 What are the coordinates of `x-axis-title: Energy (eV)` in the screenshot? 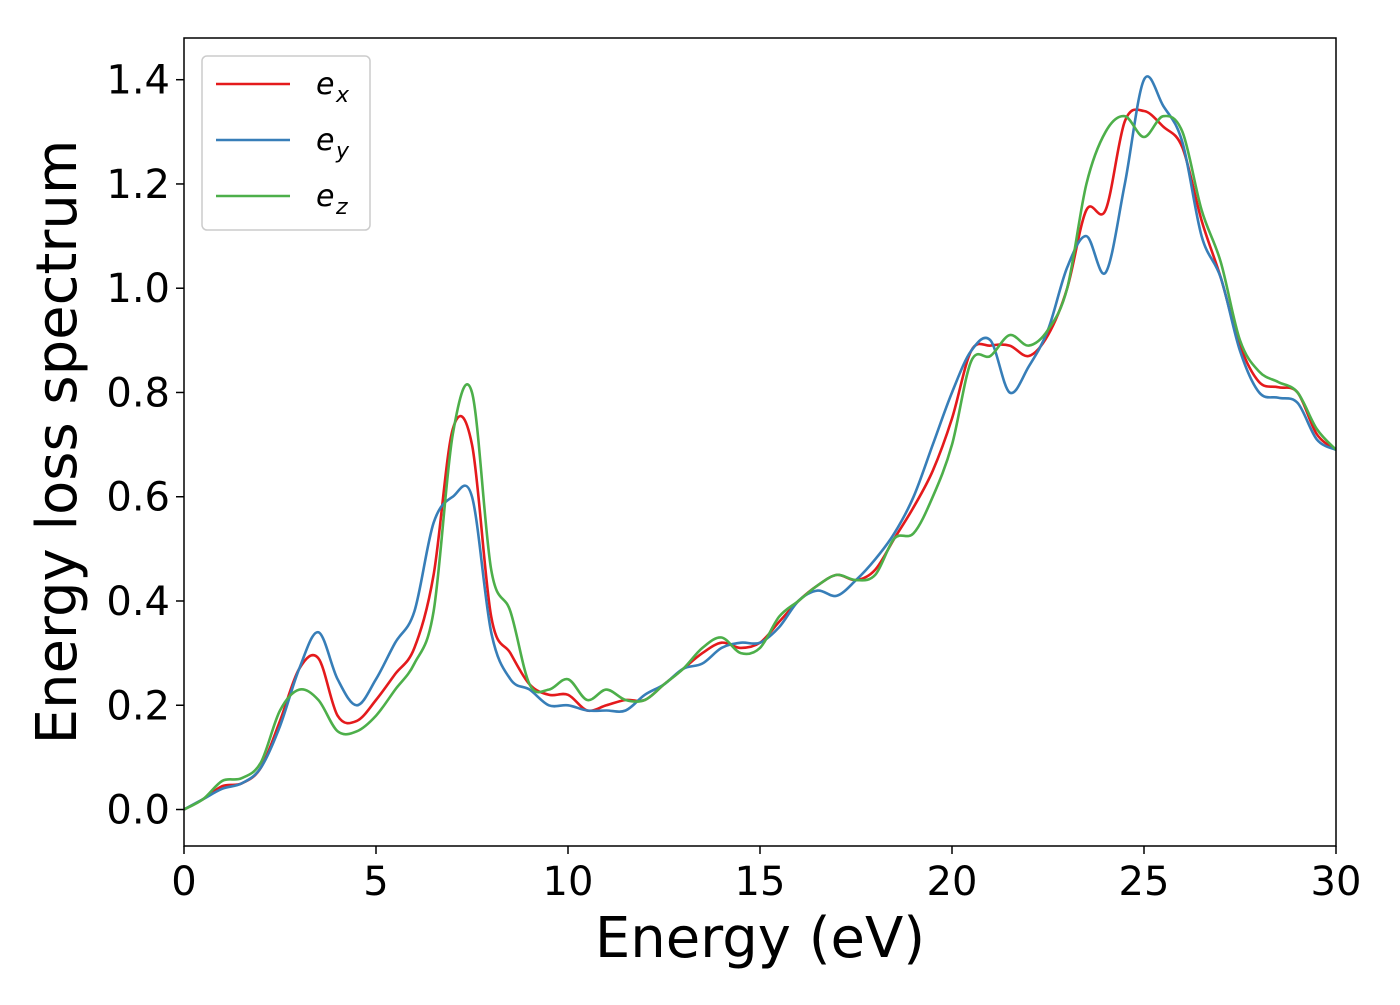 It's located at (760, 938).